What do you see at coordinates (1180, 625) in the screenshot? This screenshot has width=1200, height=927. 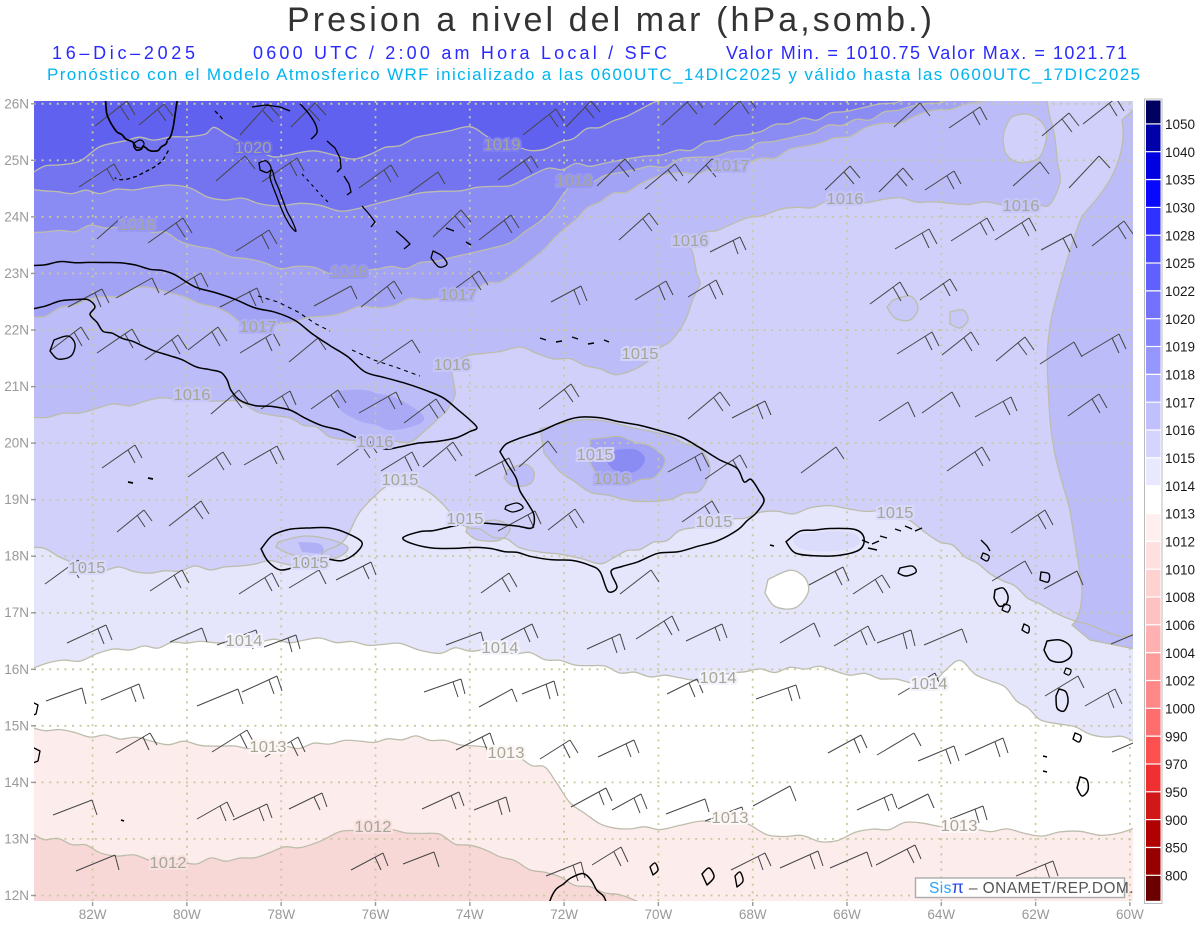 I see `svg-text: 1006` at bounding box center [1180, 625].